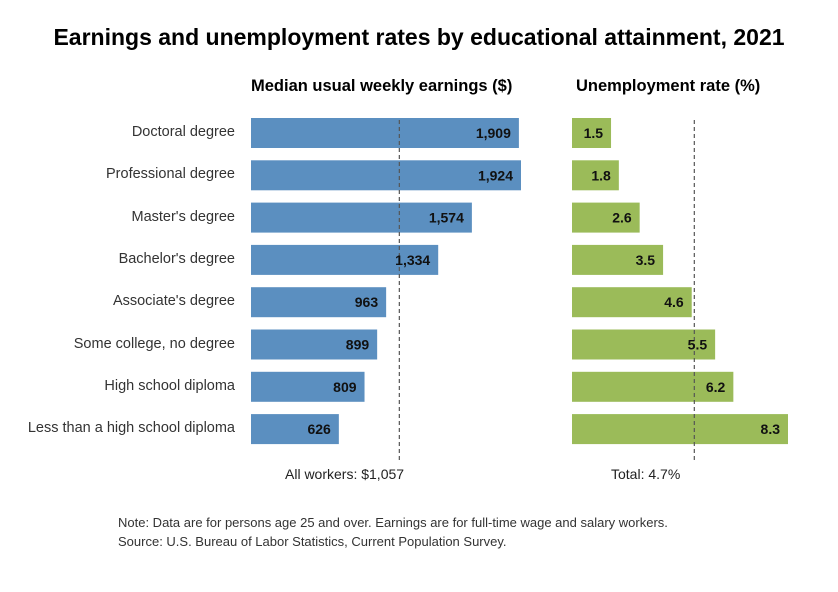  Describe the element at coordinates (319, 429) in the screenshot. I see `data-label: 626` at that location.